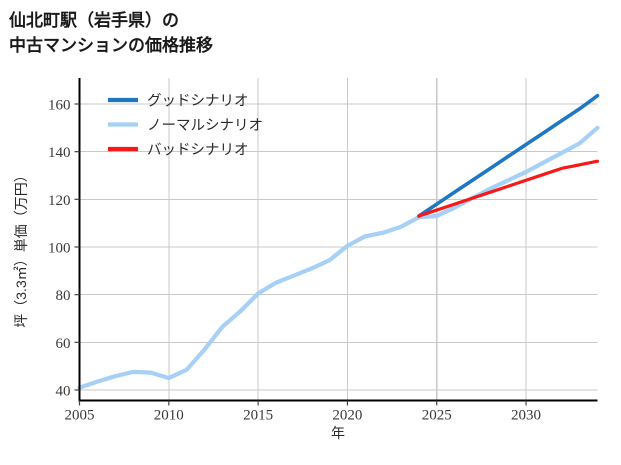 The image size is (621, 465). Describe the element at coordinates (526, 416) in the screenshot. I see `x-tick-label-2030: 2030` at that location.